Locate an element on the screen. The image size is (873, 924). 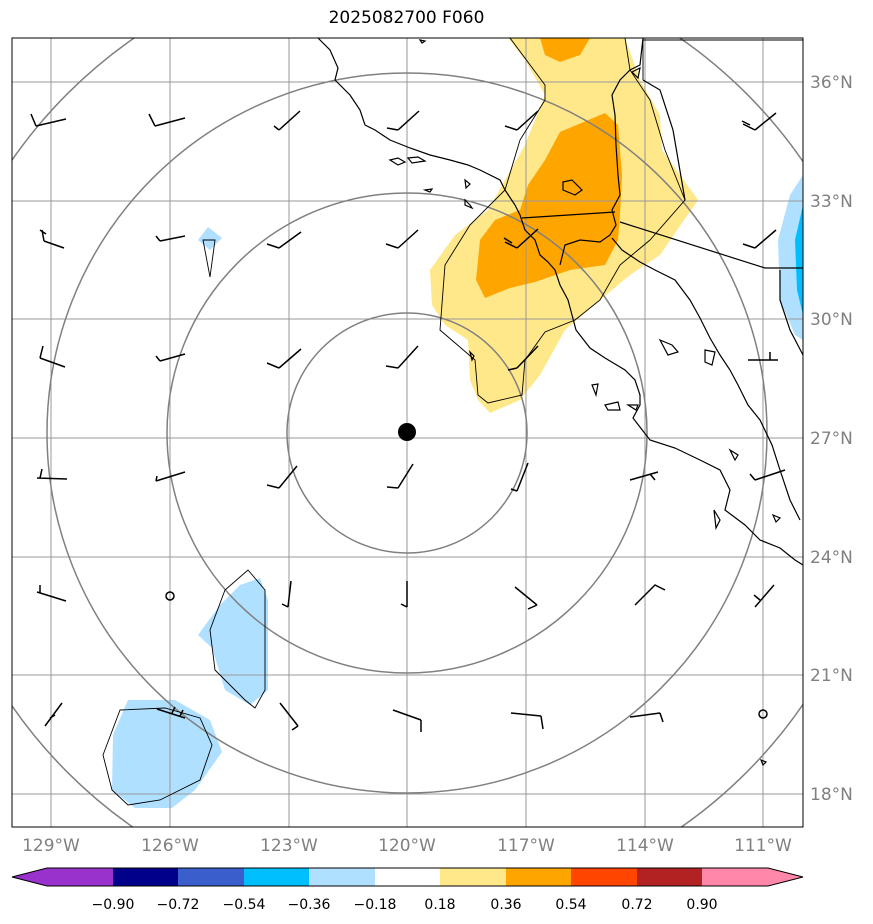
lat-label: 24°N is located at coordinates (831, 558).